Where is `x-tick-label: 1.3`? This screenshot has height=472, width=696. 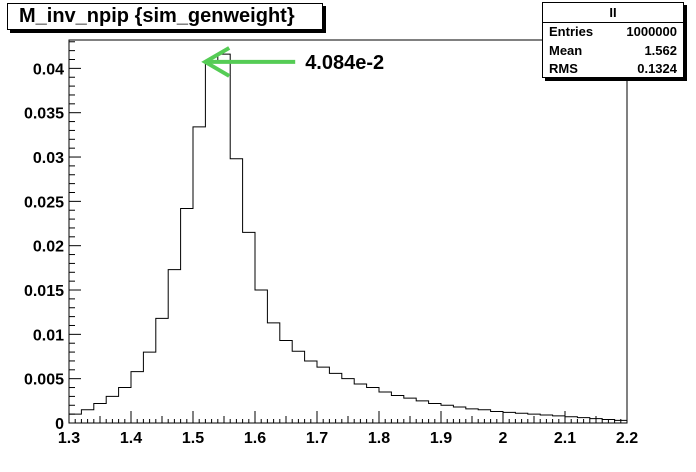
x-tick-label: 1.3 is located at coordinates (69, 438).